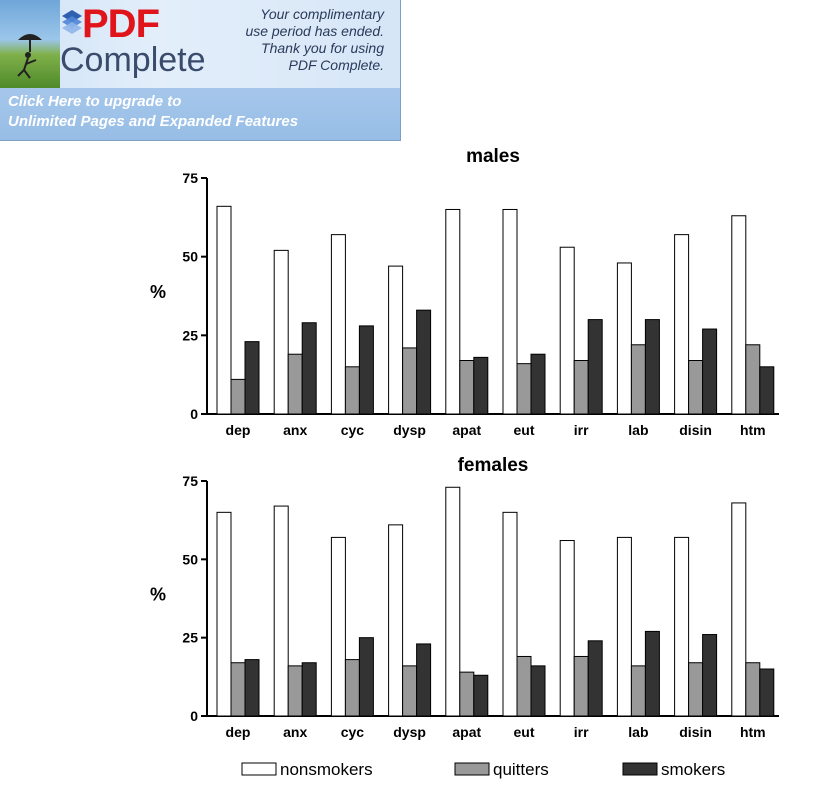  Describe the element at coordinates (314, 31) in the screenshot. I see `notice-line: use period has ended.` at that location.